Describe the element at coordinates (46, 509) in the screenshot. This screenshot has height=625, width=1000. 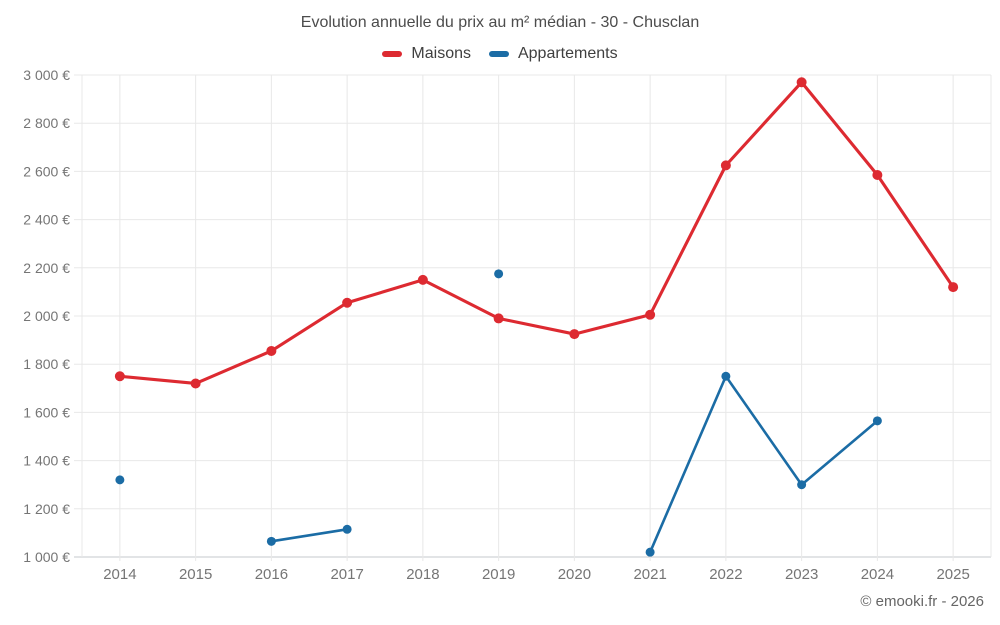
I see `y-axis-tick-label: 1 200 €` at that location.